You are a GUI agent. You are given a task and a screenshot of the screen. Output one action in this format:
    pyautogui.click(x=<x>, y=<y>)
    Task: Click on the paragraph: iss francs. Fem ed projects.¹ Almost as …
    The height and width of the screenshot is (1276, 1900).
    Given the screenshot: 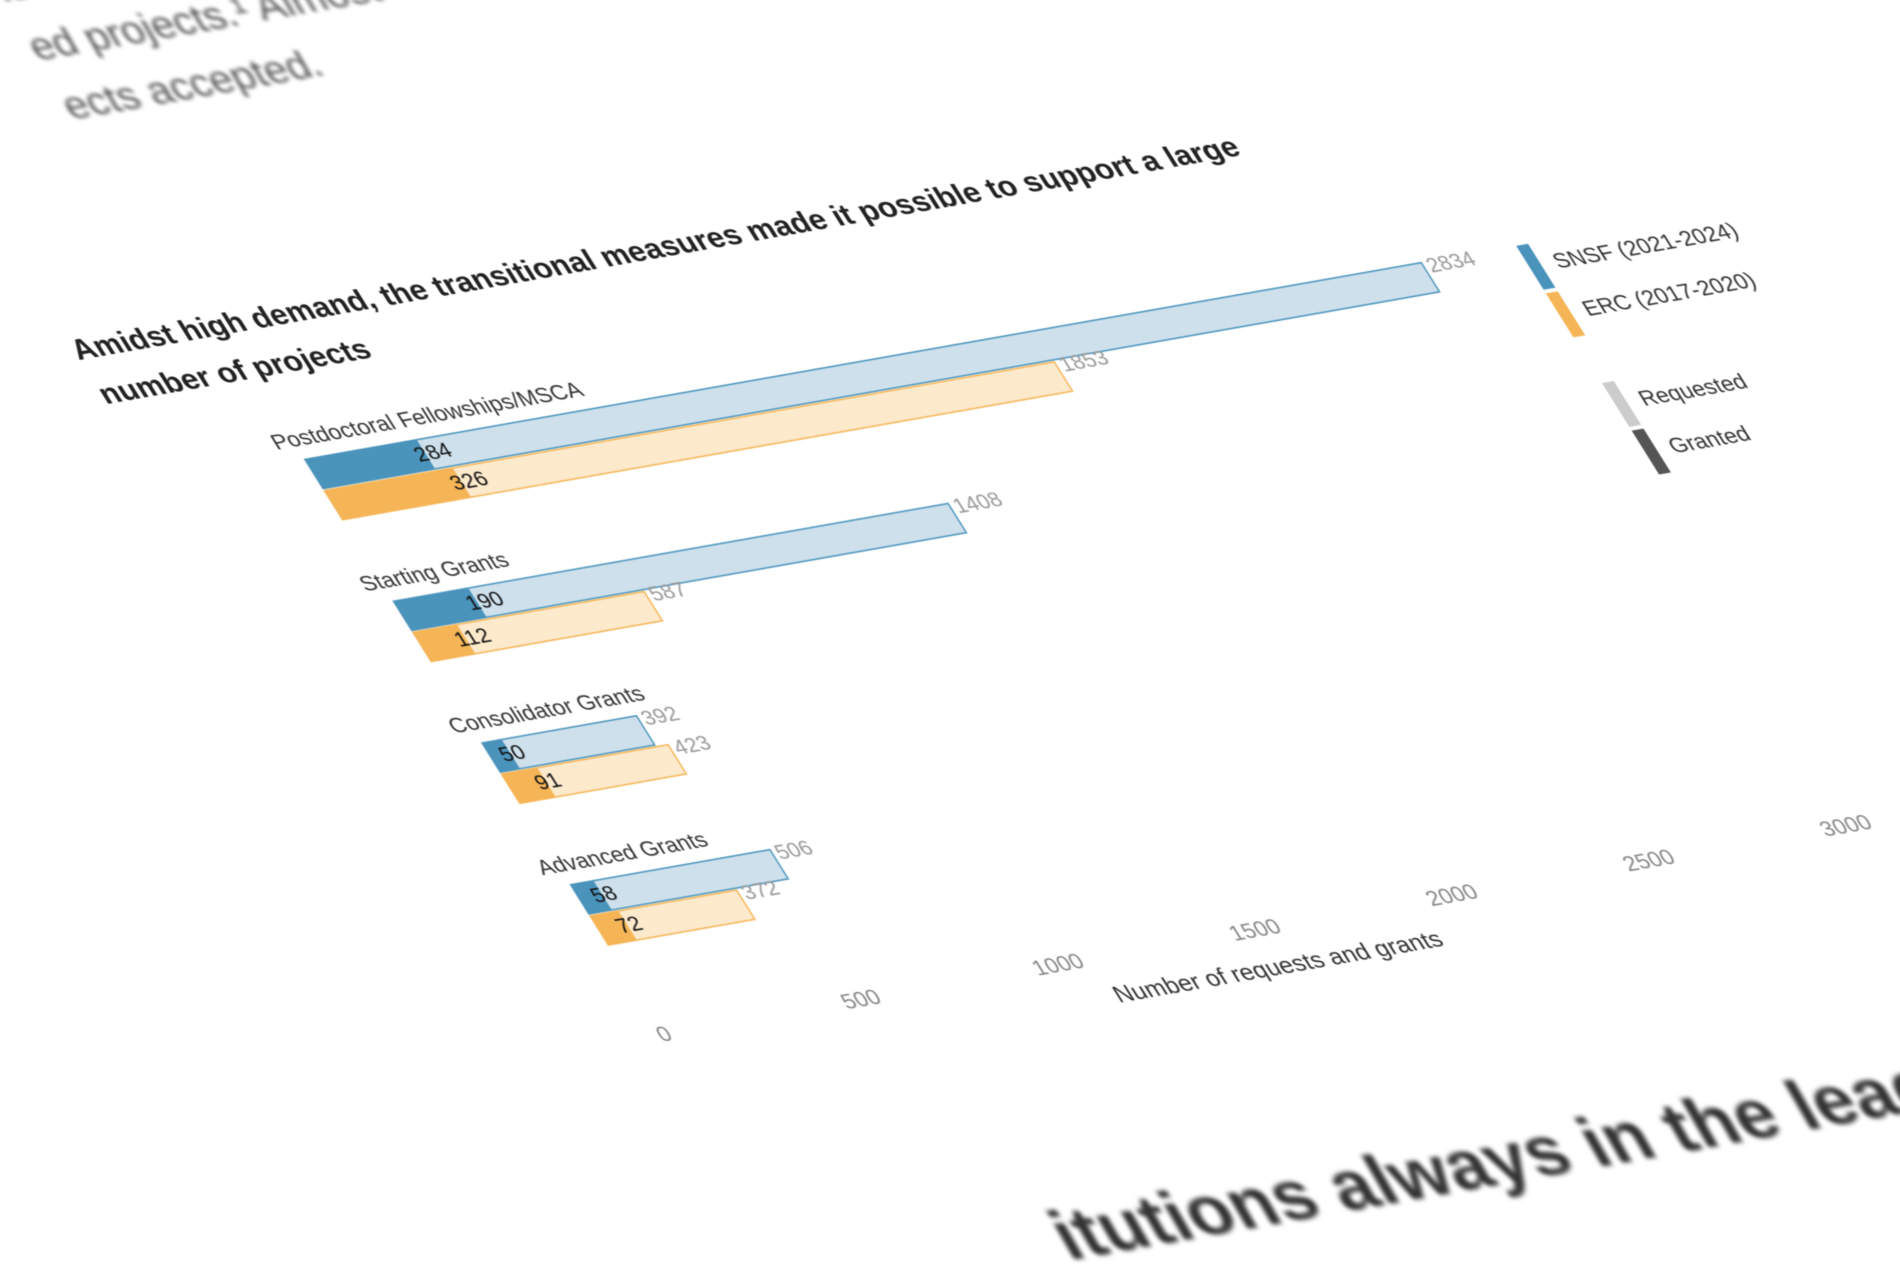 What is the action you would take?
    pyautogui.click(x=381, y=68)
    